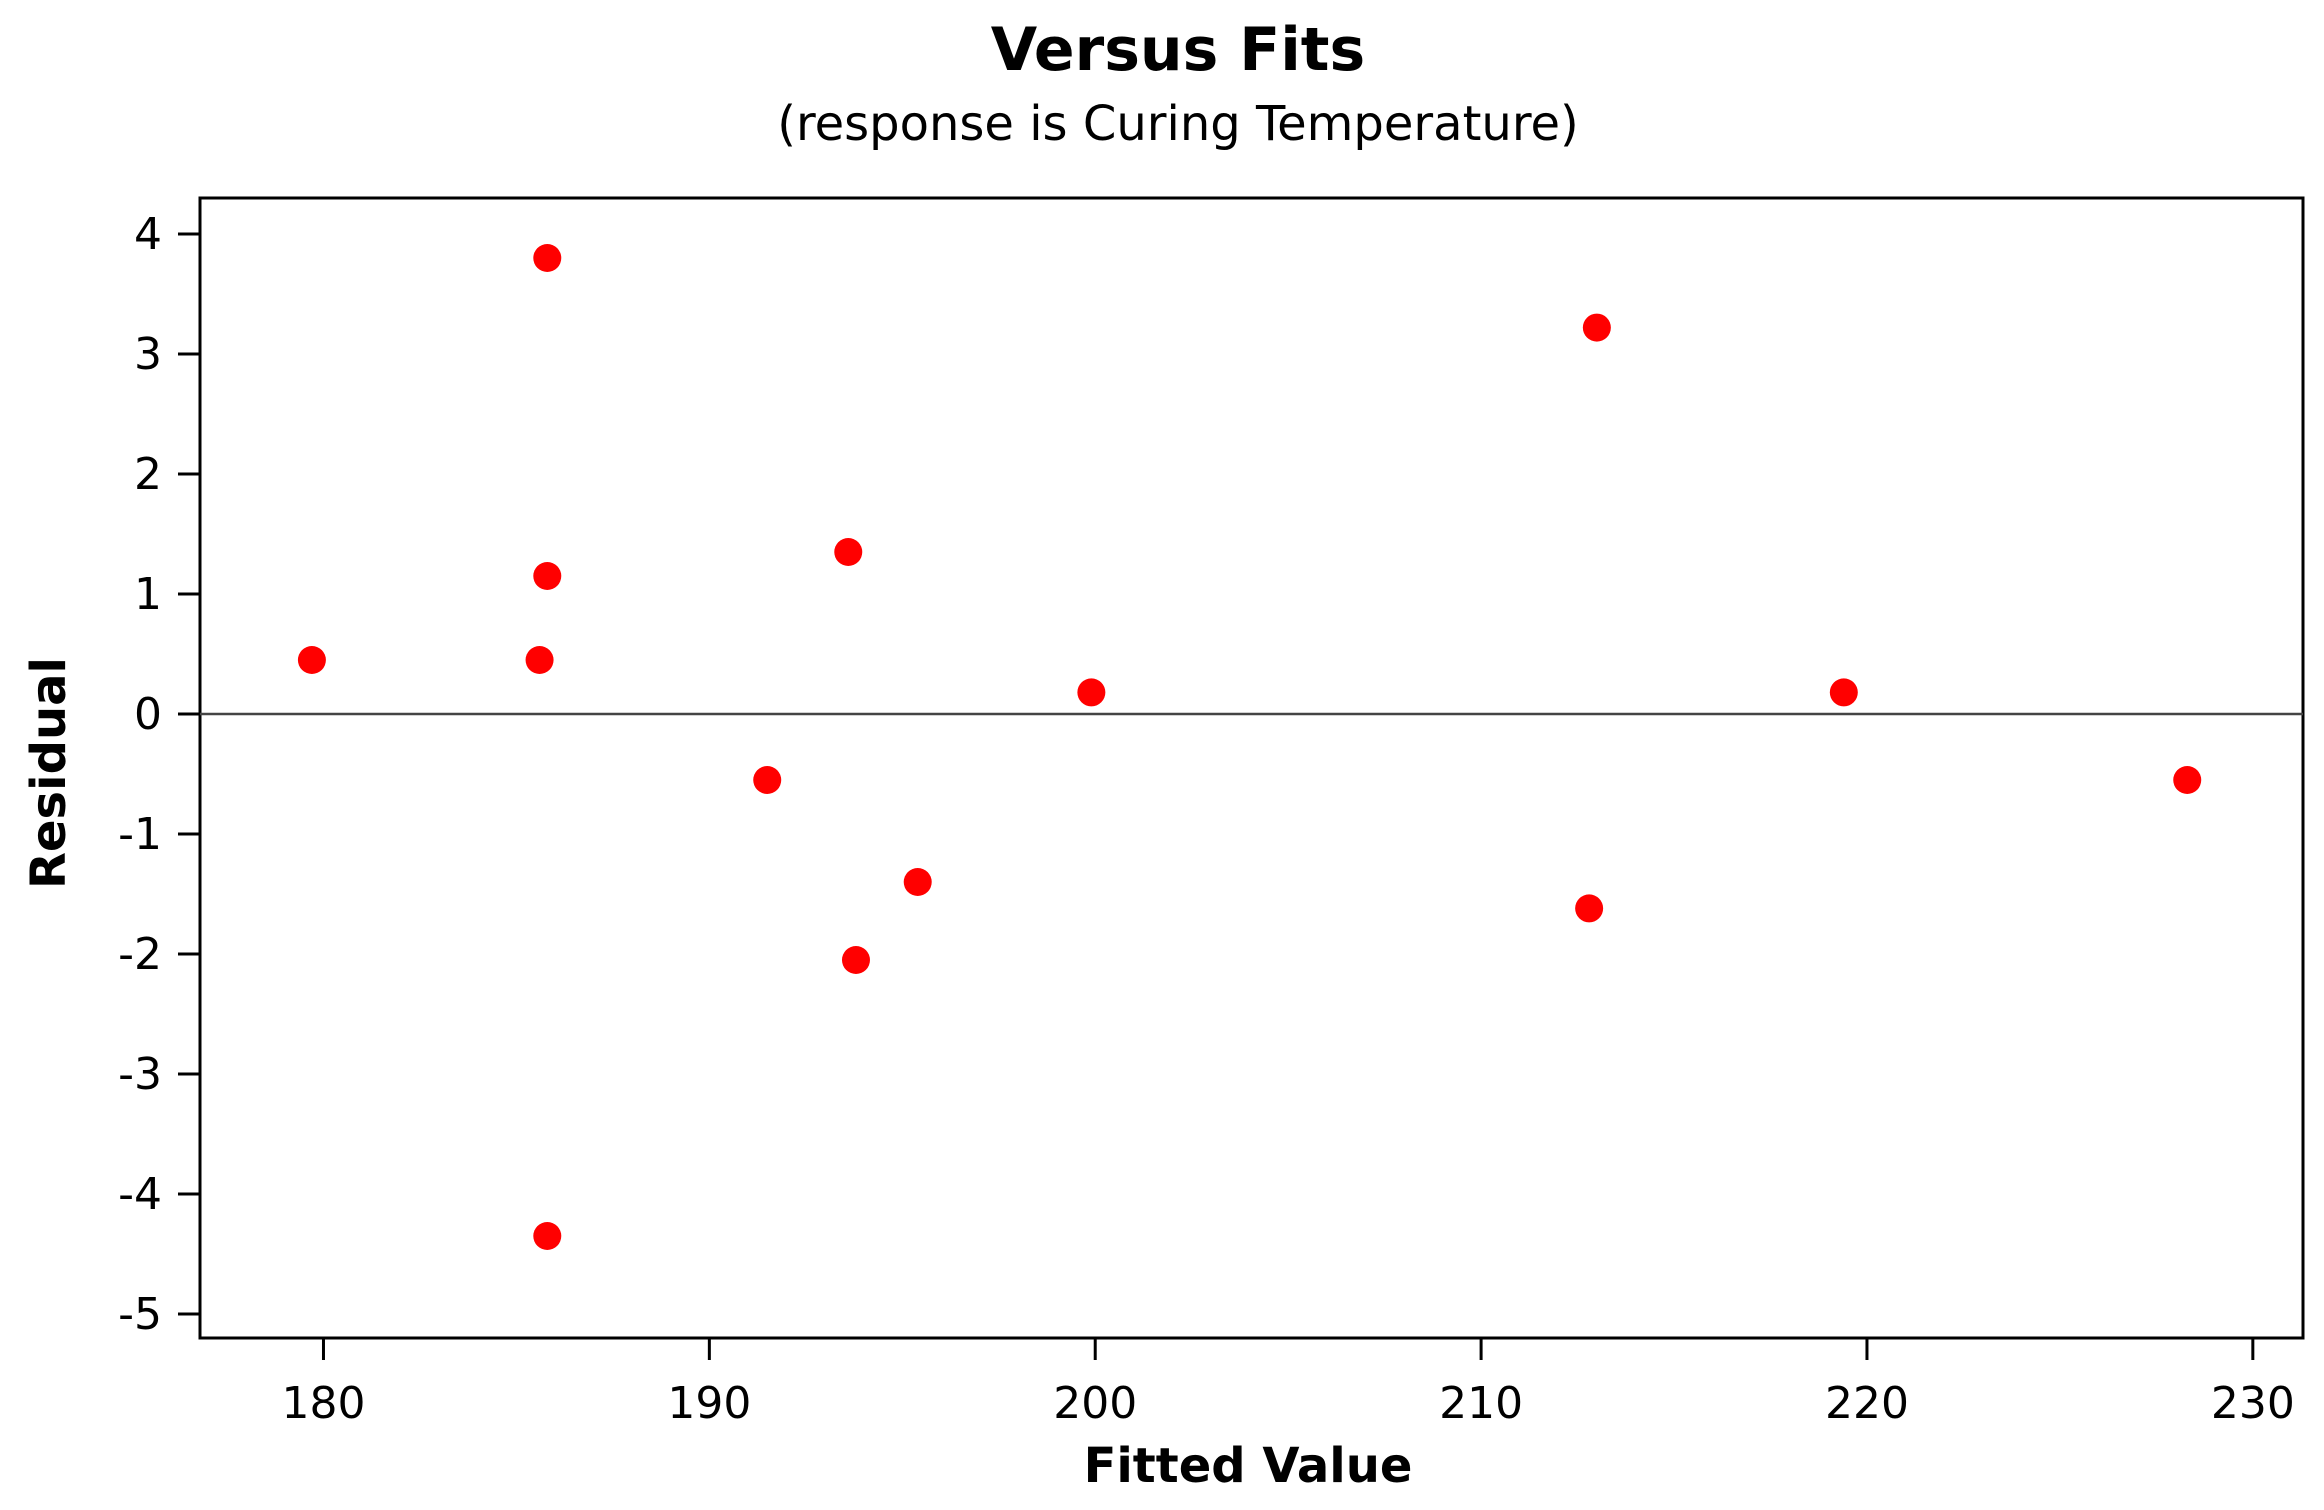 The image size is (2324, 1510). What do you see at coordinates (148, 474) in the screenshot?
I see `y-tick-label: 2` at bounding box center [148, 474].